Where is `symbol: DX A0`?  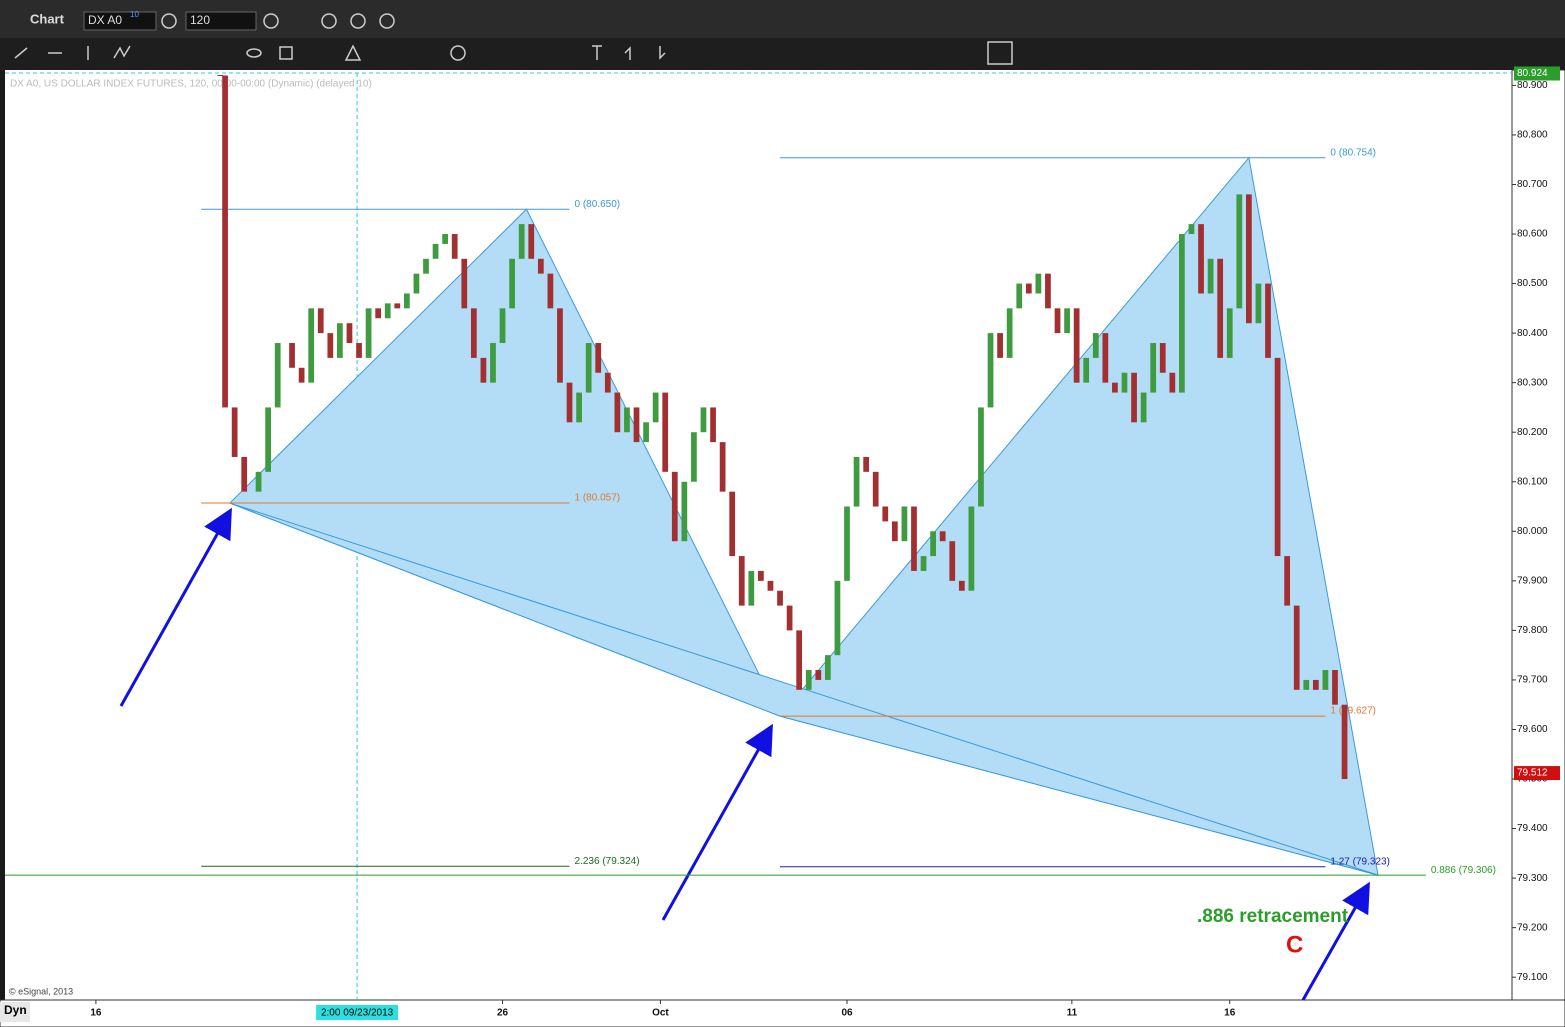
symbol: DX A0 is located at coordinates (105, 20).